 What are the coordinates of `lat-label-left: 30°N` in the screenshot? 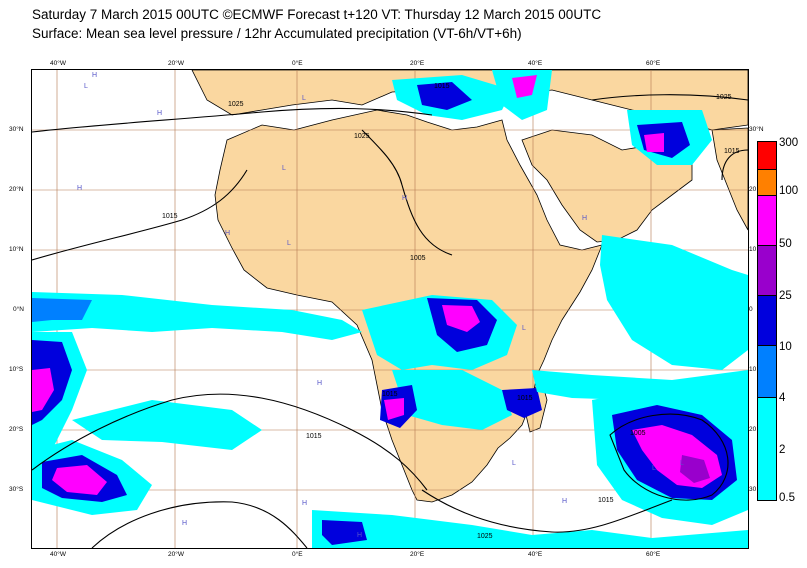 It's located at (16, 129).